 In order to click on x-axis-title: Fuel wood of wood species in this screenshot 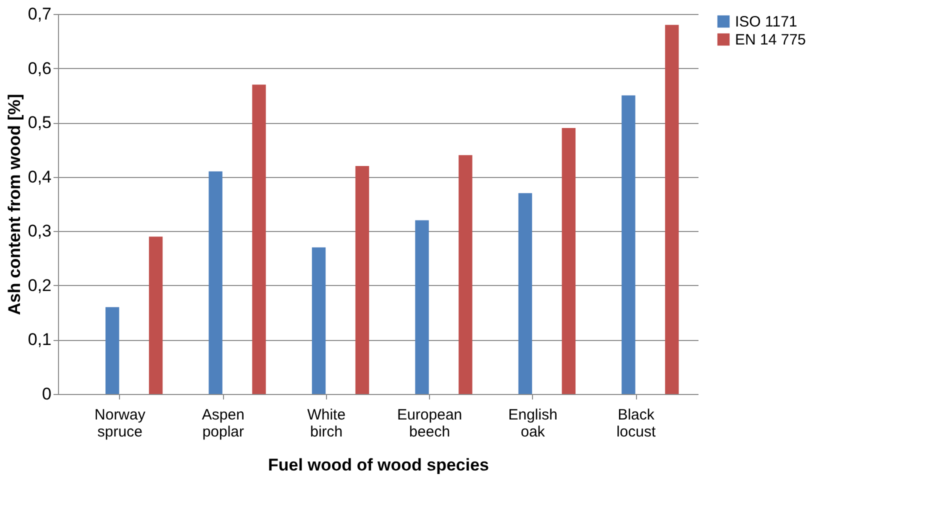, I will do `click(379, 465)`.